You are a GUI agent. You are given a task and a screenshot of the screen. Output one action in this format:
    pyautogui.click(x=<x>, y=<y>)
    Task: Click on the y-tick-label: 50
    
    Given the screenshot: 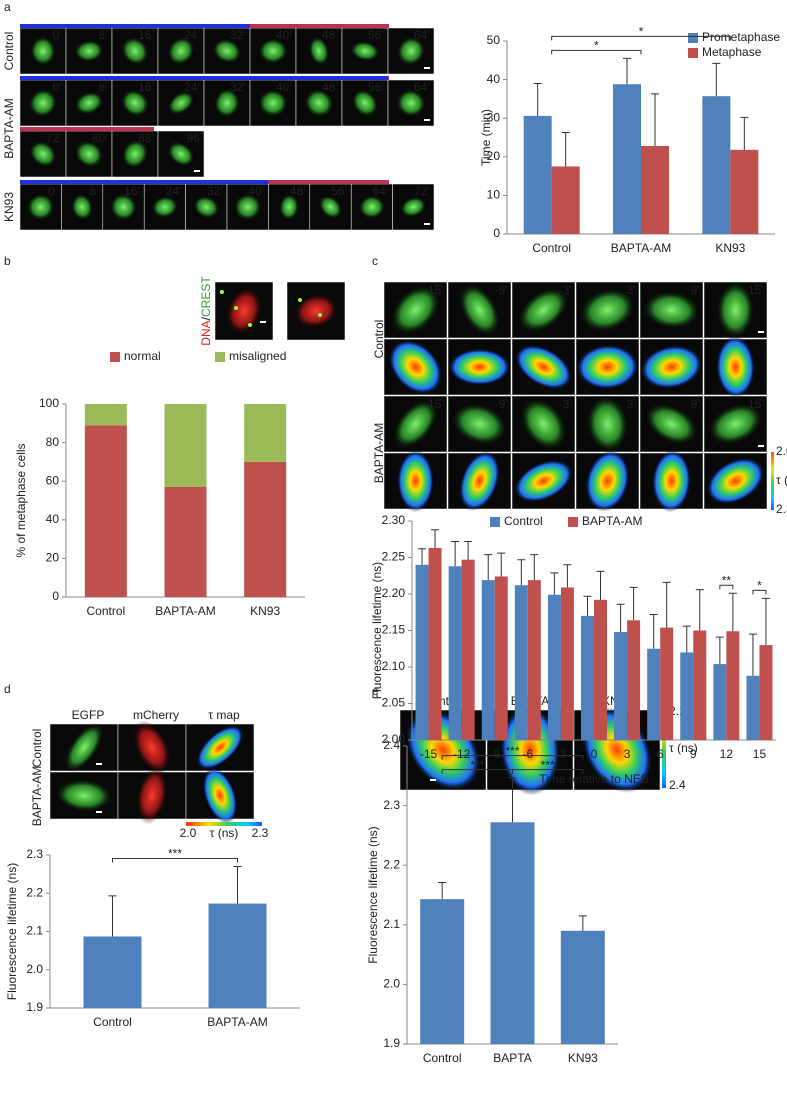 What is the action you would take?
    pyautogui.click(x=494, y=40)
    